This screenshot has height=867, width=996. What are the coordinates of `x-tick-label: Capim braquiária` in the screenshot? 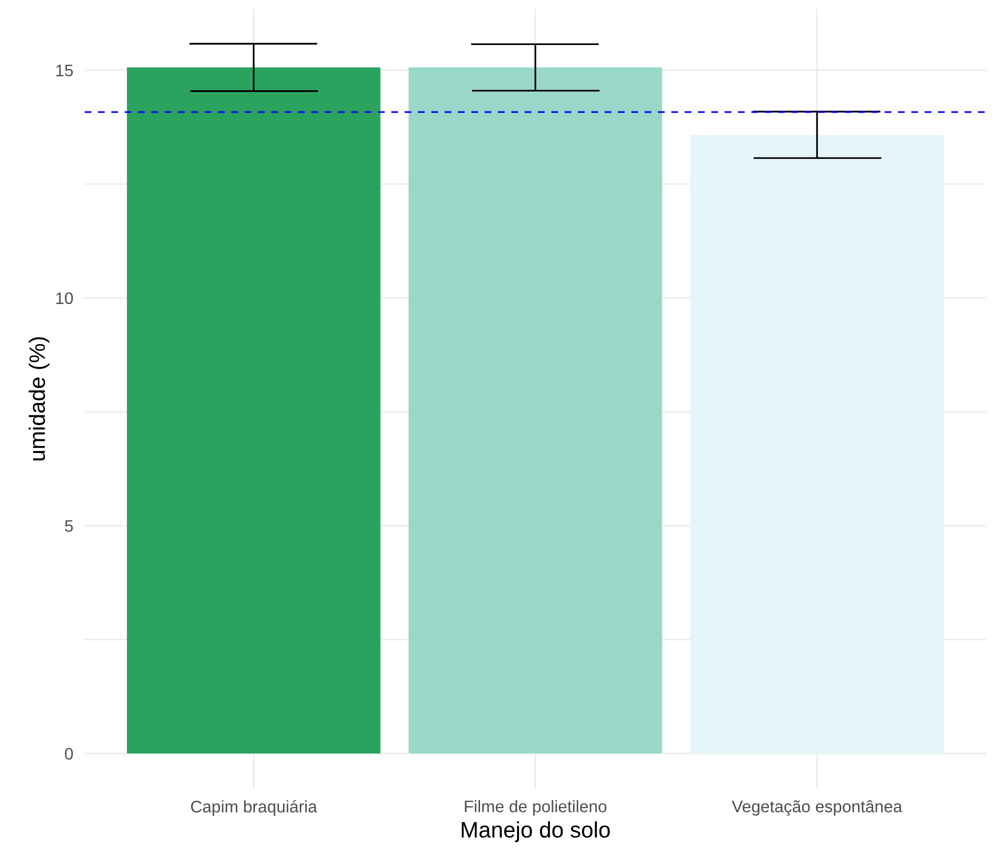 It's located at (254, 808).